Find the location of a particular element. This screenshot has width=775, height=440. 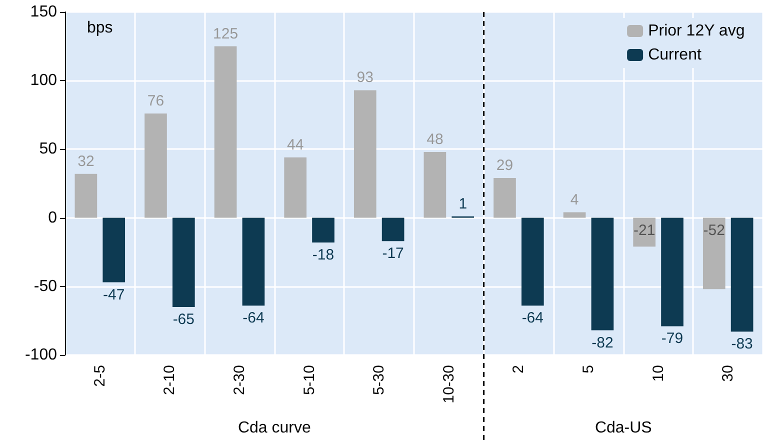

data-label: 32 is located at coordinates (86, 161).